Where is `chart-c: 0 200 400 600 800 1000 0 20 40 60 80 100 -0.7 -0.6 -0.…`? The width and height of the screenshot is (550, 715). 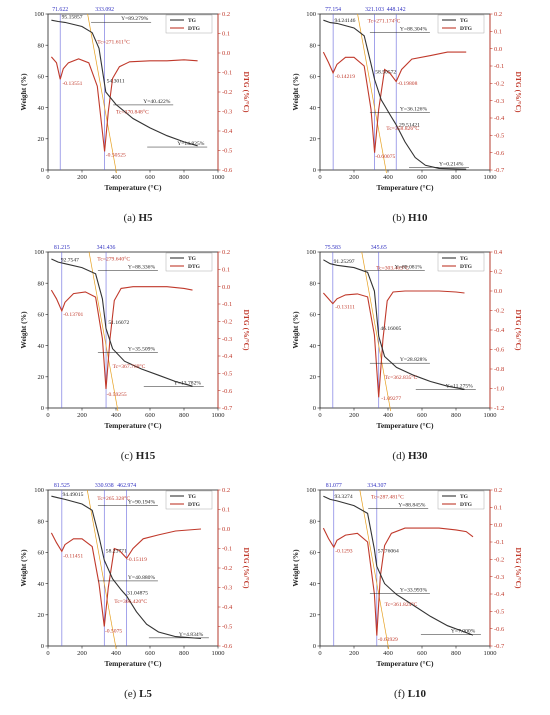 chart-c: 0 200 400 600 800 1000 0 20 40 60 80 100 -0.7 -0.6 -0.… is located at coordinates (135, 337).